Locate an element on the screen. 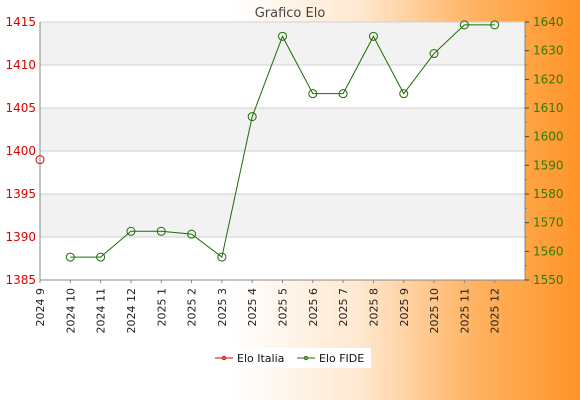 This screenshot has width=580, height=400. left-axis-ticks: 1385 1390 1395 1400 1405 1410 1415 is located at coordinates (20, 151).